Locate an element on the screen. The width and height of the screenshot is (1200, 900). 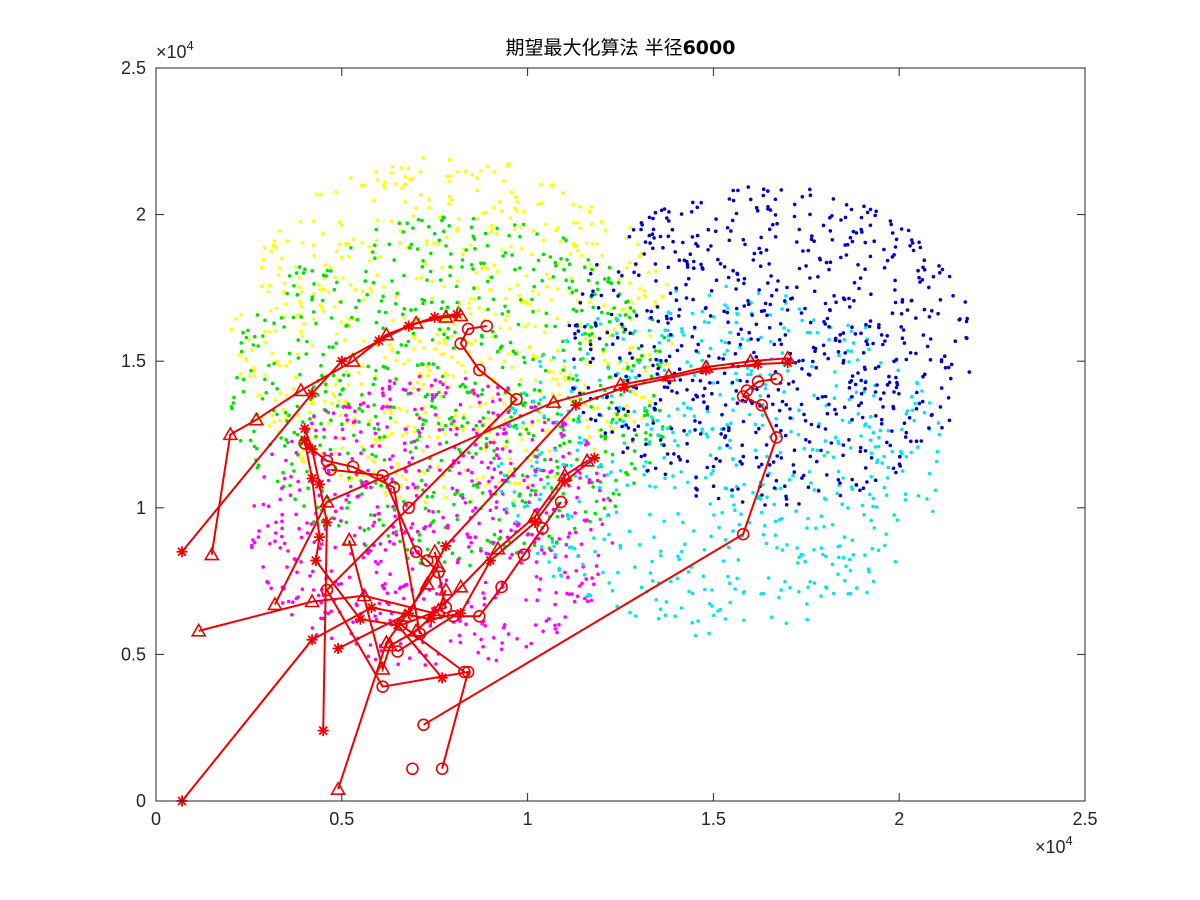
track-line is located at coordinates (397, 570).